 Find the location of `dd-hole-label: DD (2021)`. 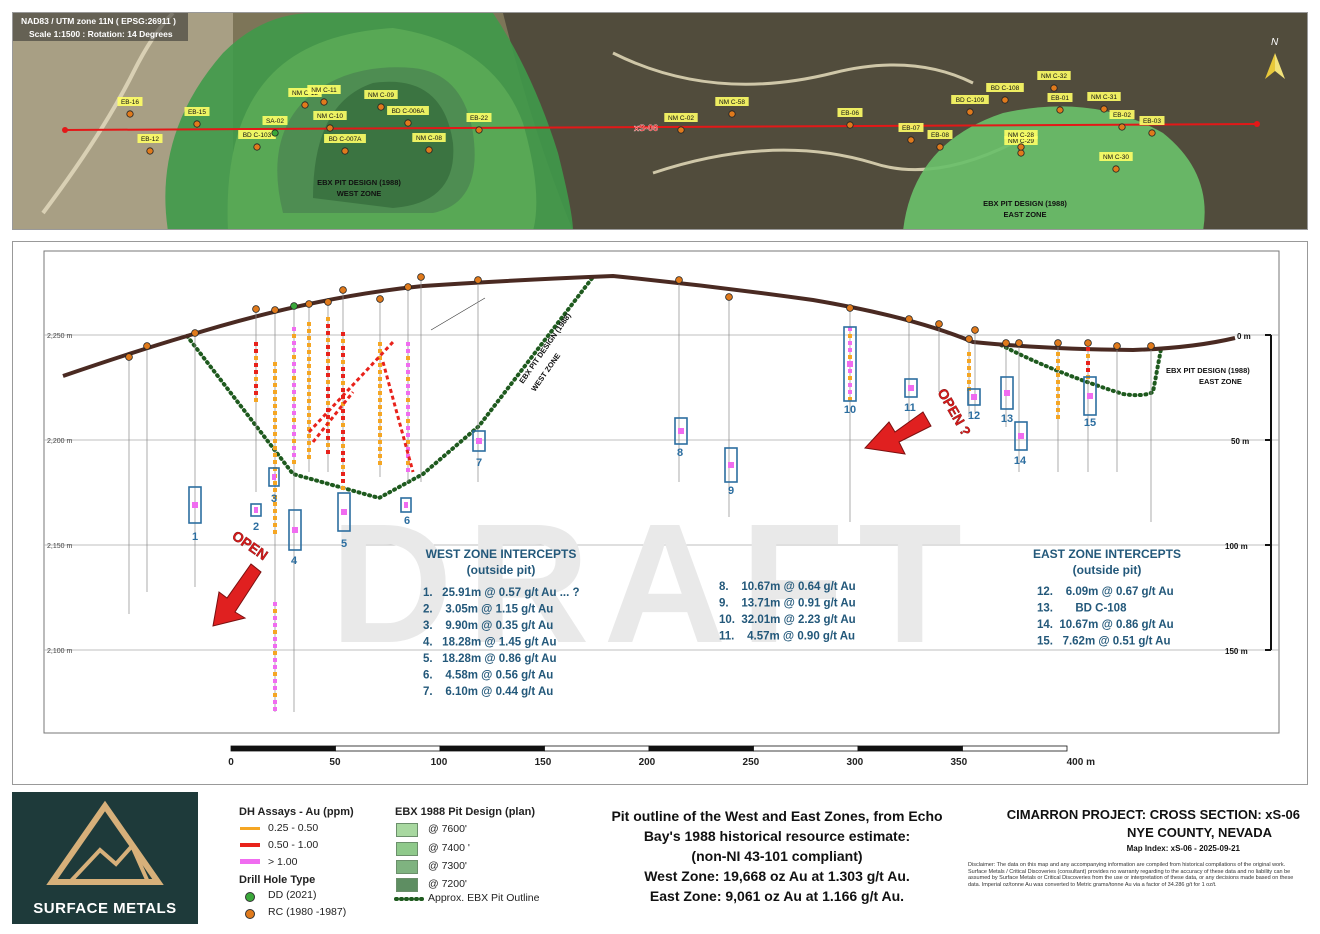

dd-hole-label: DD (2021) is located at coordinates (292, 895).